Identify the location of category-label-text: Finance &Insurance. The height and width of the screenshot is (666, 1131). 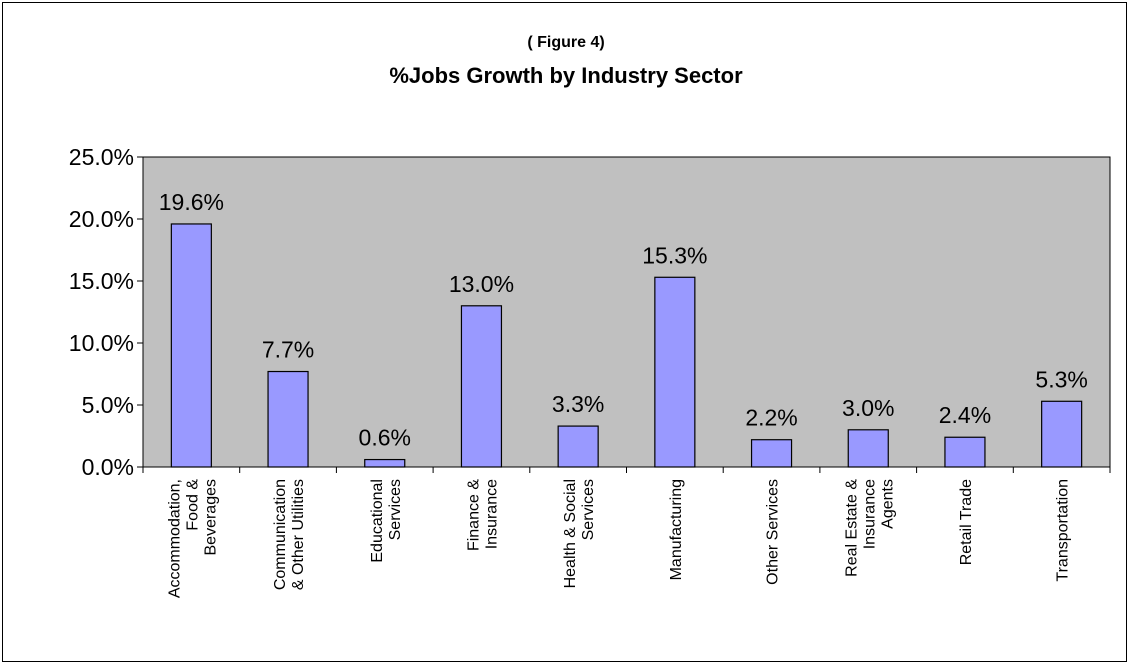
(482, 515).